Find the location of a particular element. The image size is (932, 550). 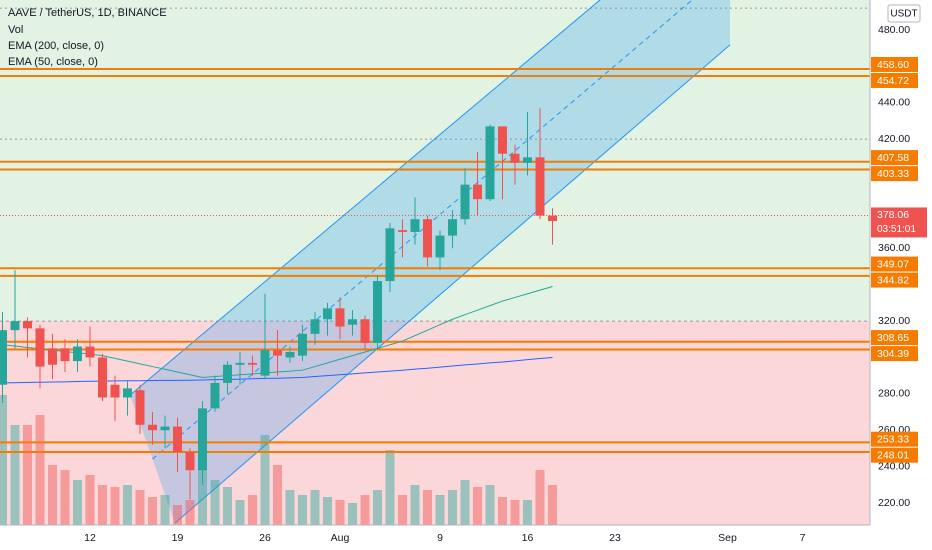

y-tick-label: 480.00 is located at coordinates (894, 30).